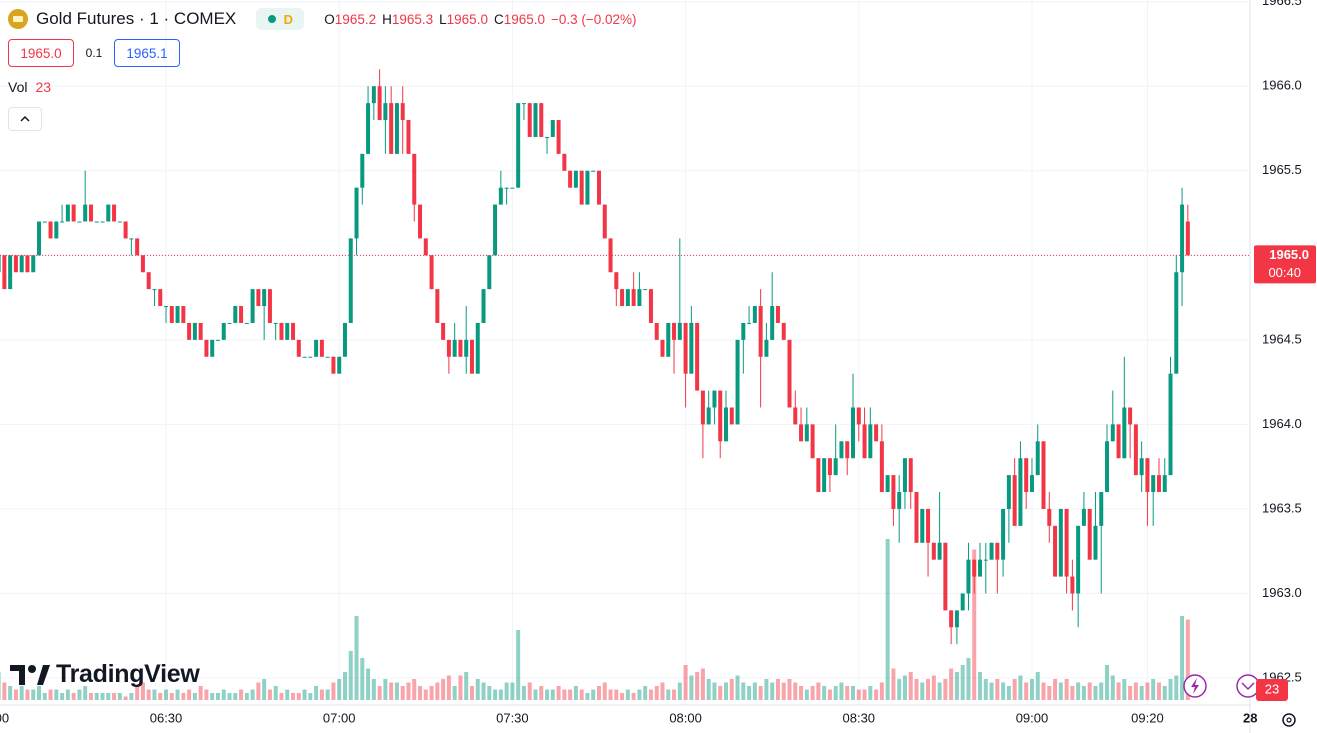 This screenshot has height=733, width=1317. Describe the element at coordinates (1248, 686) in the screenshot. I see `indicator-button` at that location.